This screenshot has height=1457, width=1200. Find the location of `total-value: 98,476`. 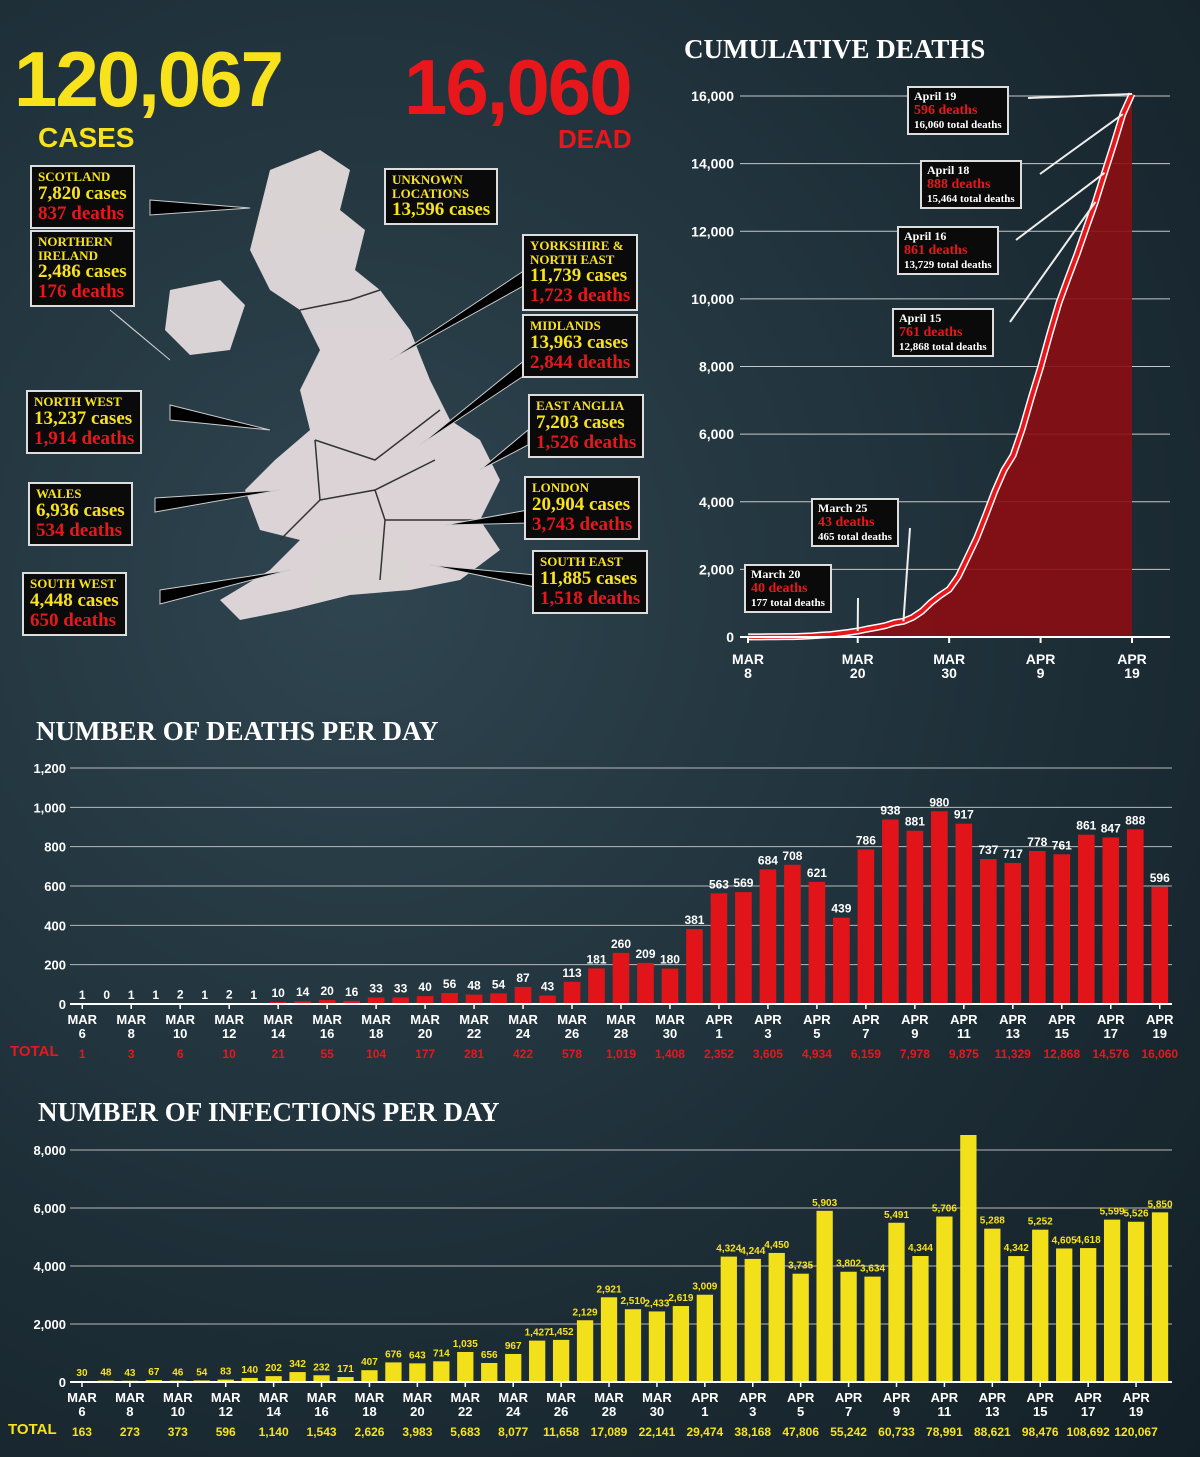

total-value: 98,476 is located at coordinates (1040, 1432).